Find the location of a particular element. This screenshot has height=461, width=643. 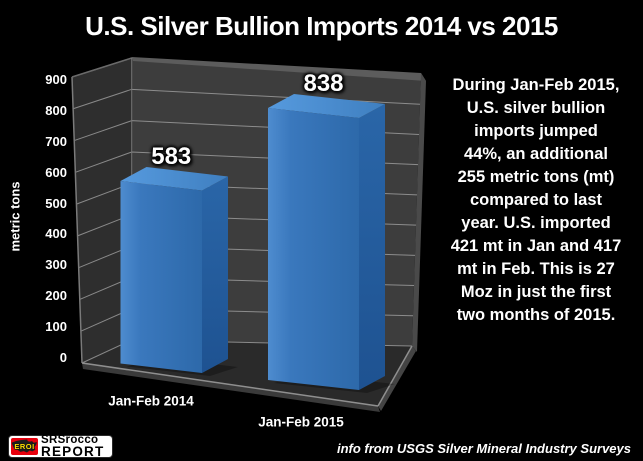

bar-value-label-1: 838 is located at coordinates (323, 83).